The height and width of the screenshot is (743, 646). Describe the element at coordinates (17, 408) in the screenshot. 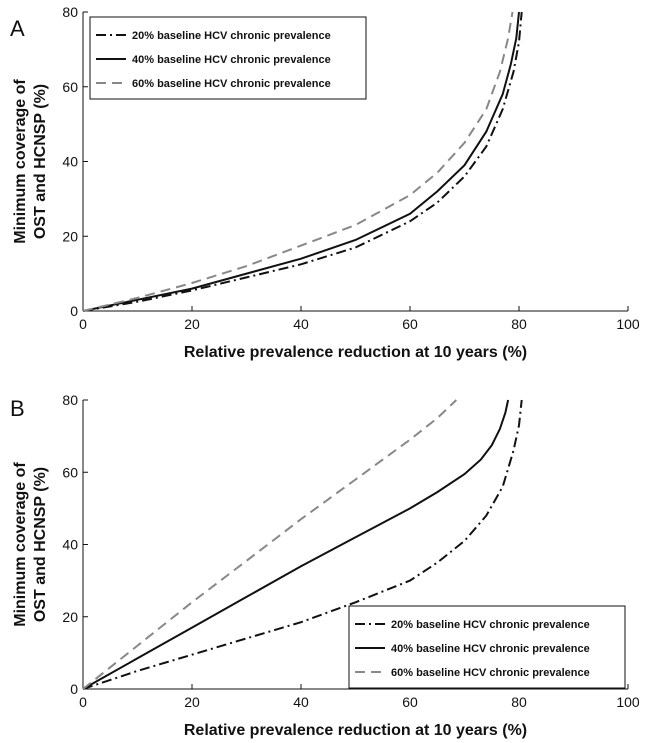

I see `panel-letter: B` at that location.